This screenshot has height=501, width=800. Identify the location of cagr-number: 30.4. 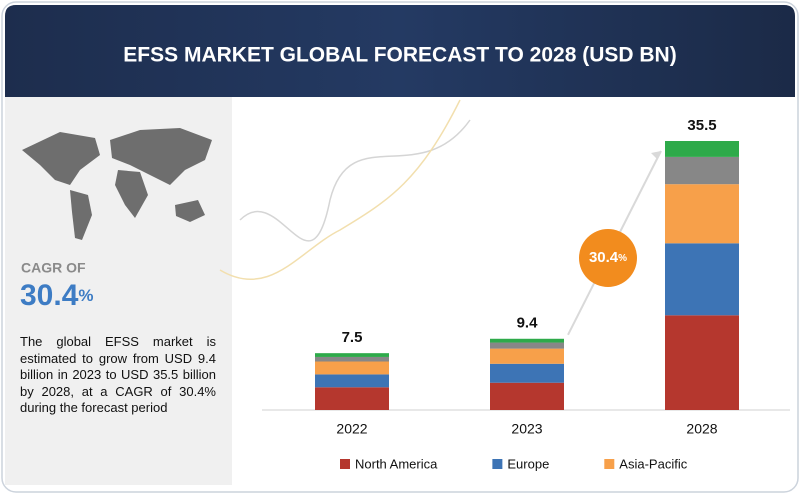
(49, 295).